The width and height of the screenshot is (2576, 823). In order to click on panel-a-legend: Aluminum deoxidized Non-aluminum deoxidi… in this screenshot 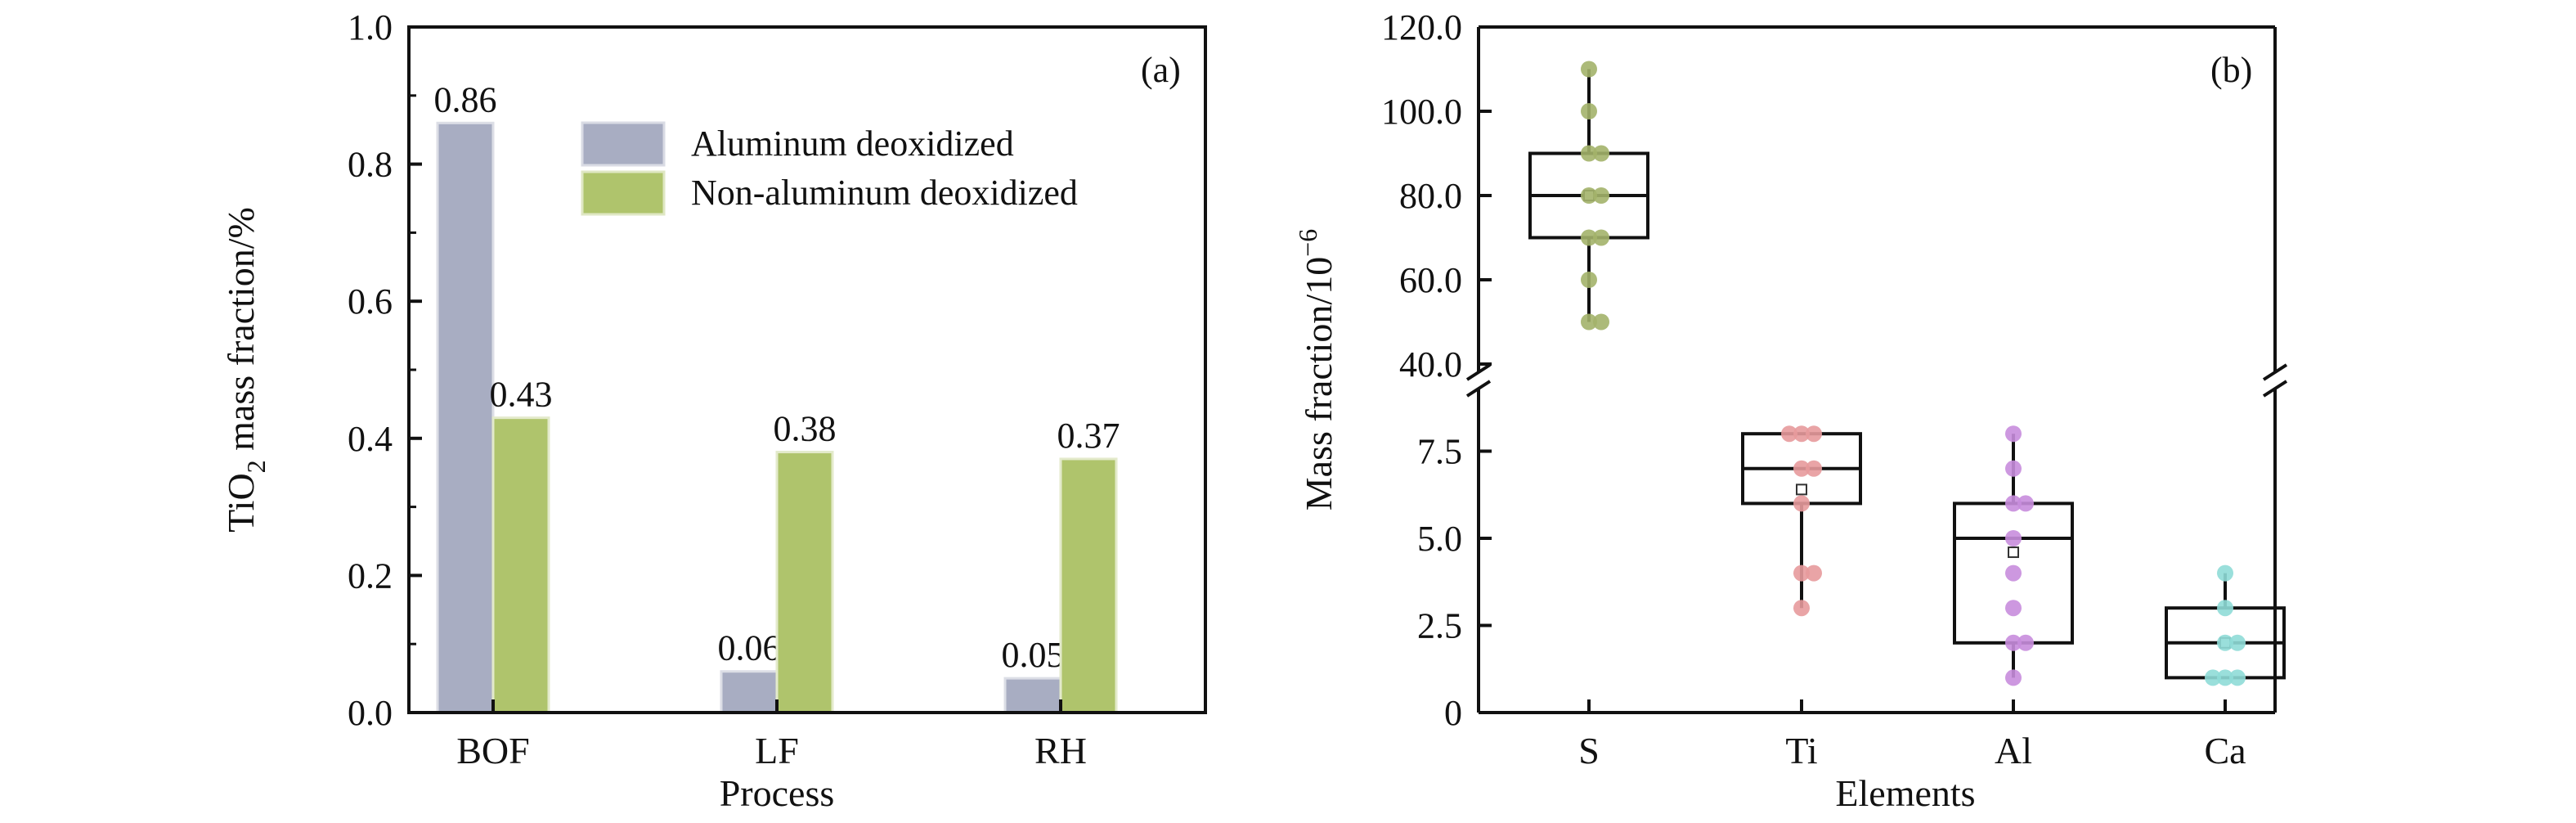, I will do `click(829, 168)`.